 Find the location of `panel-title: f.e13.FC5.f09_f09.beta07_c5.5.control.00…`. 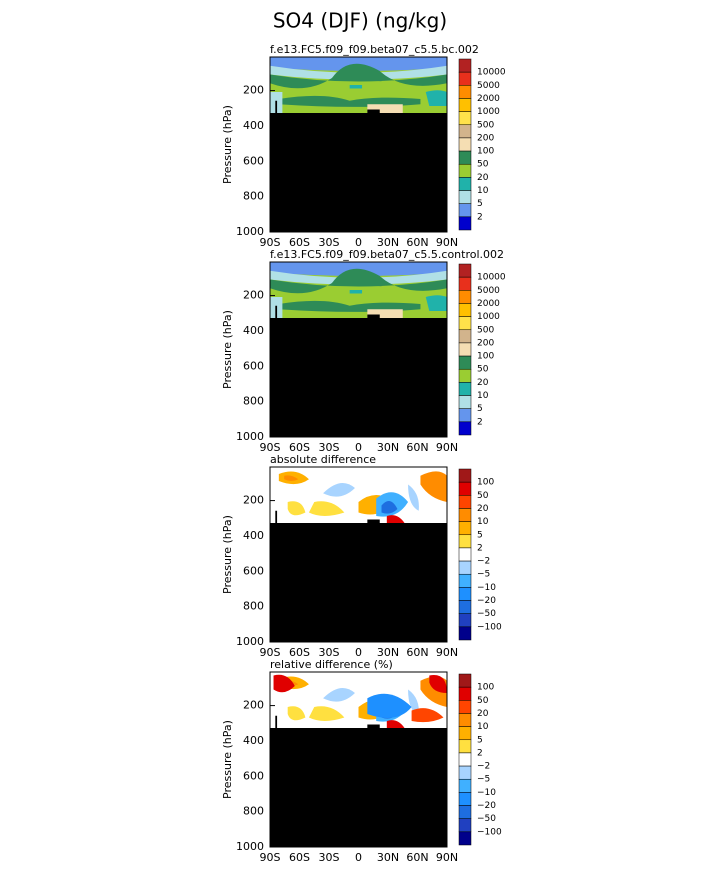

panel-title: f.e13.FC5.f09_f09.beta07_c5.5.control.00… is located at coordinates (387, 254).